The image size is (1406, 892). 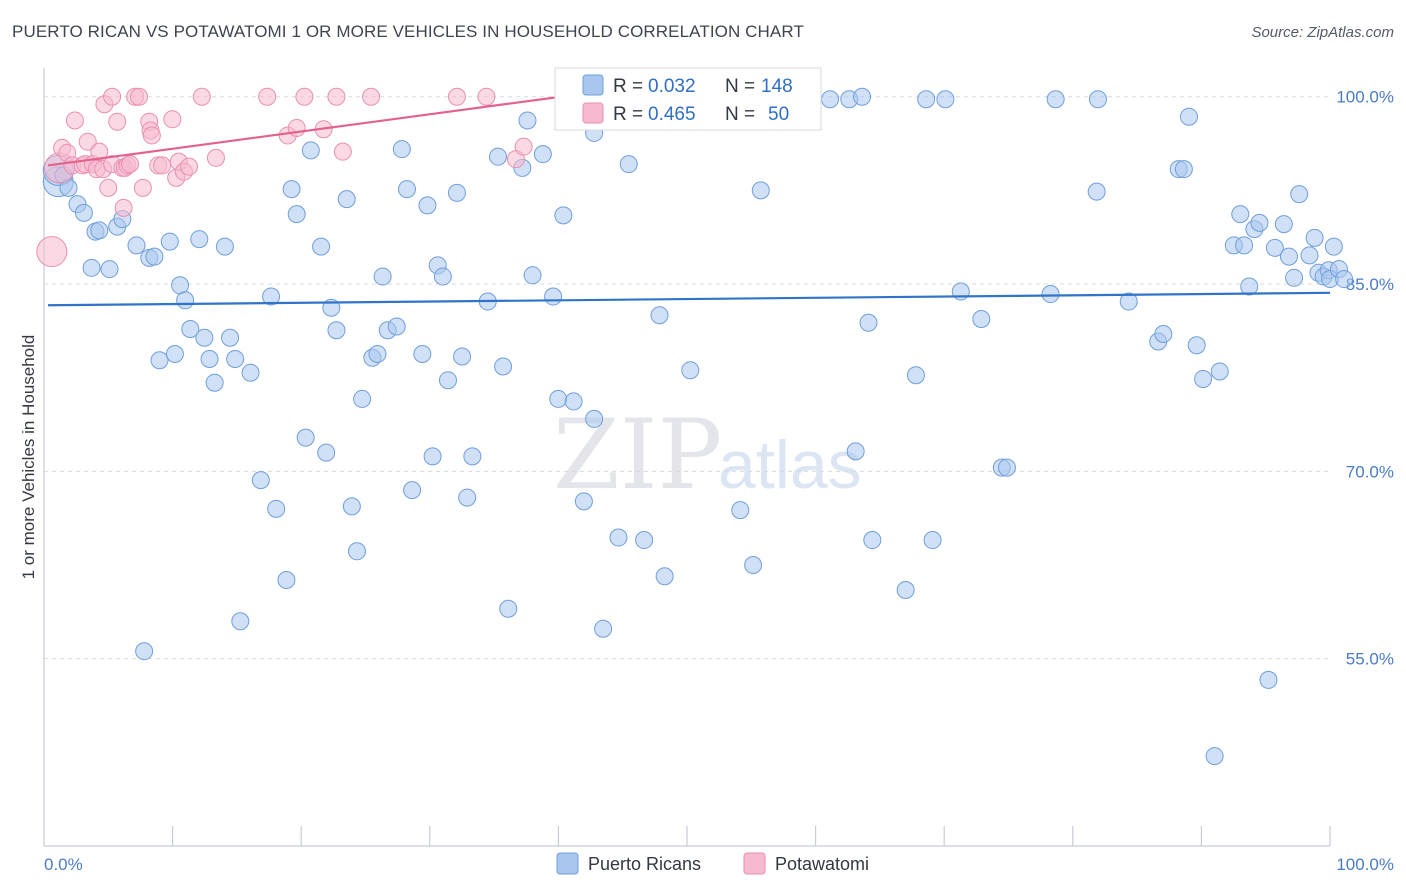 What do you see at coordinates (1370, 471) in the screenshot?
I see `y-tick-label-70: 70.0%` at bounding box center [1370, 471].